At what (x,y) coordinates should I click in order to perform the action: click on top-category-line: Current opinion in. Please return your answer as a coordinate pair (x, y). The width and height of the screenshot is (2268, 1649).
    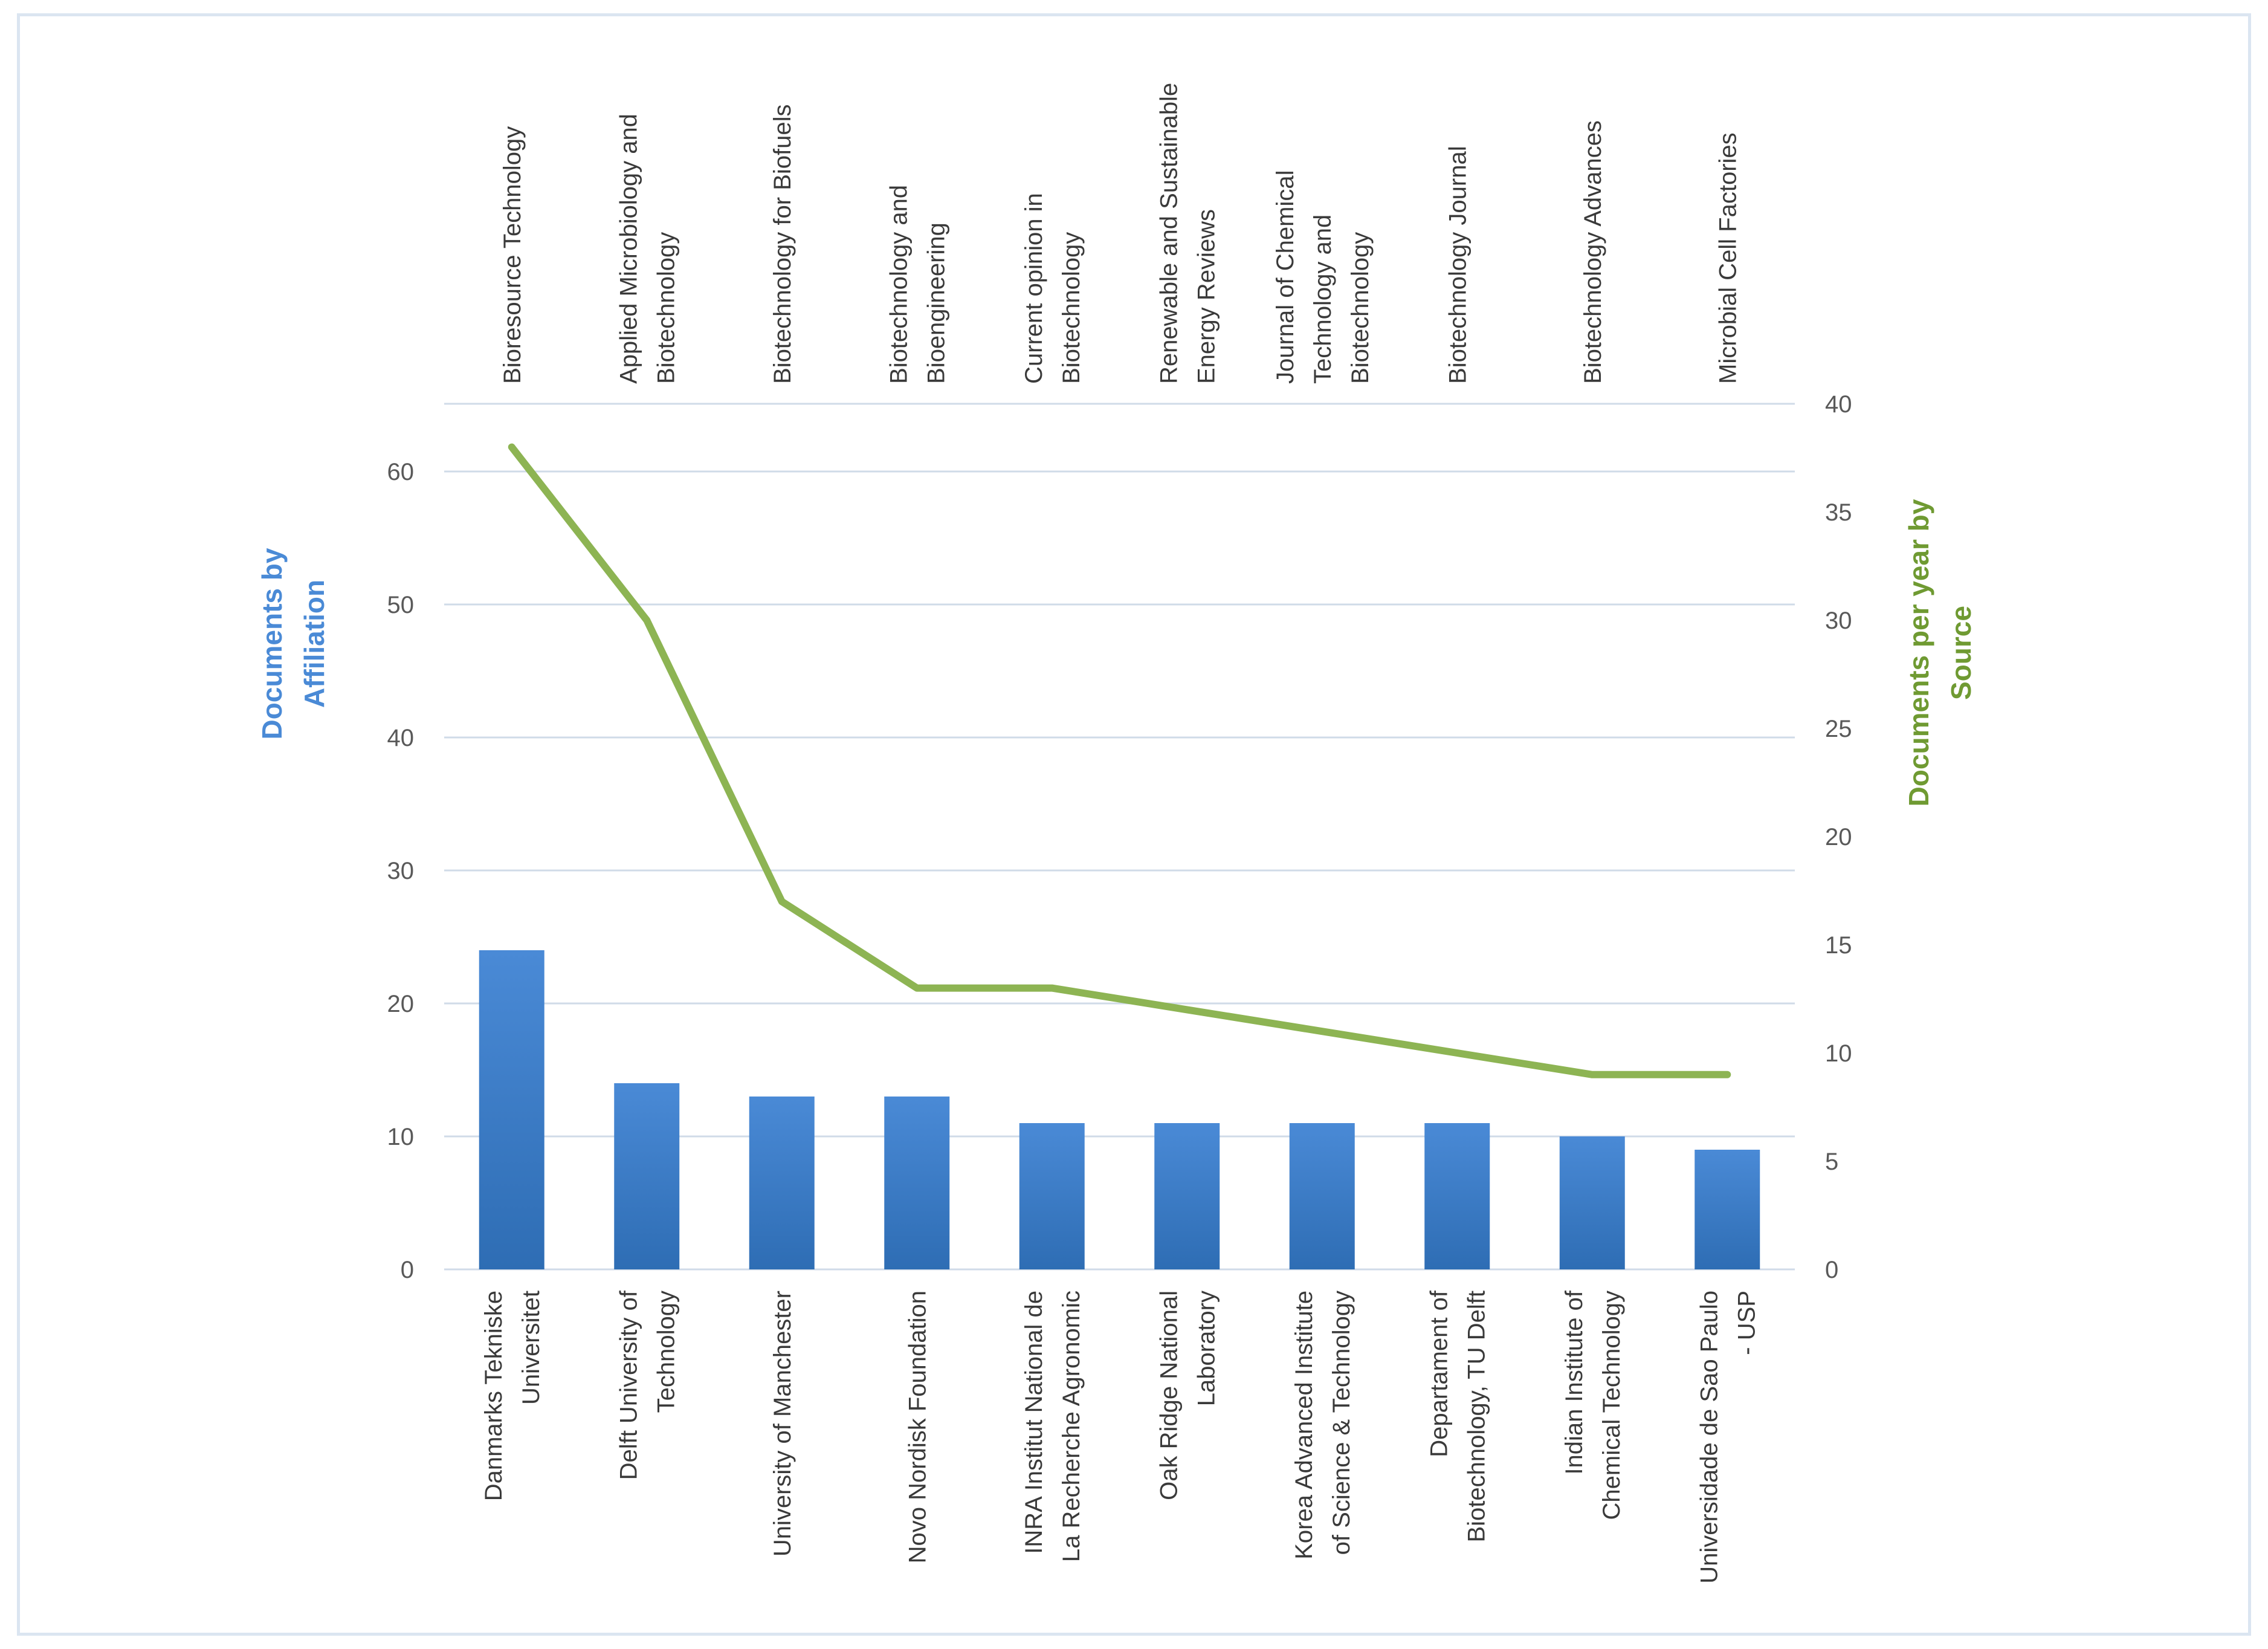
    Looking at the image, I should click on (1034, 288).